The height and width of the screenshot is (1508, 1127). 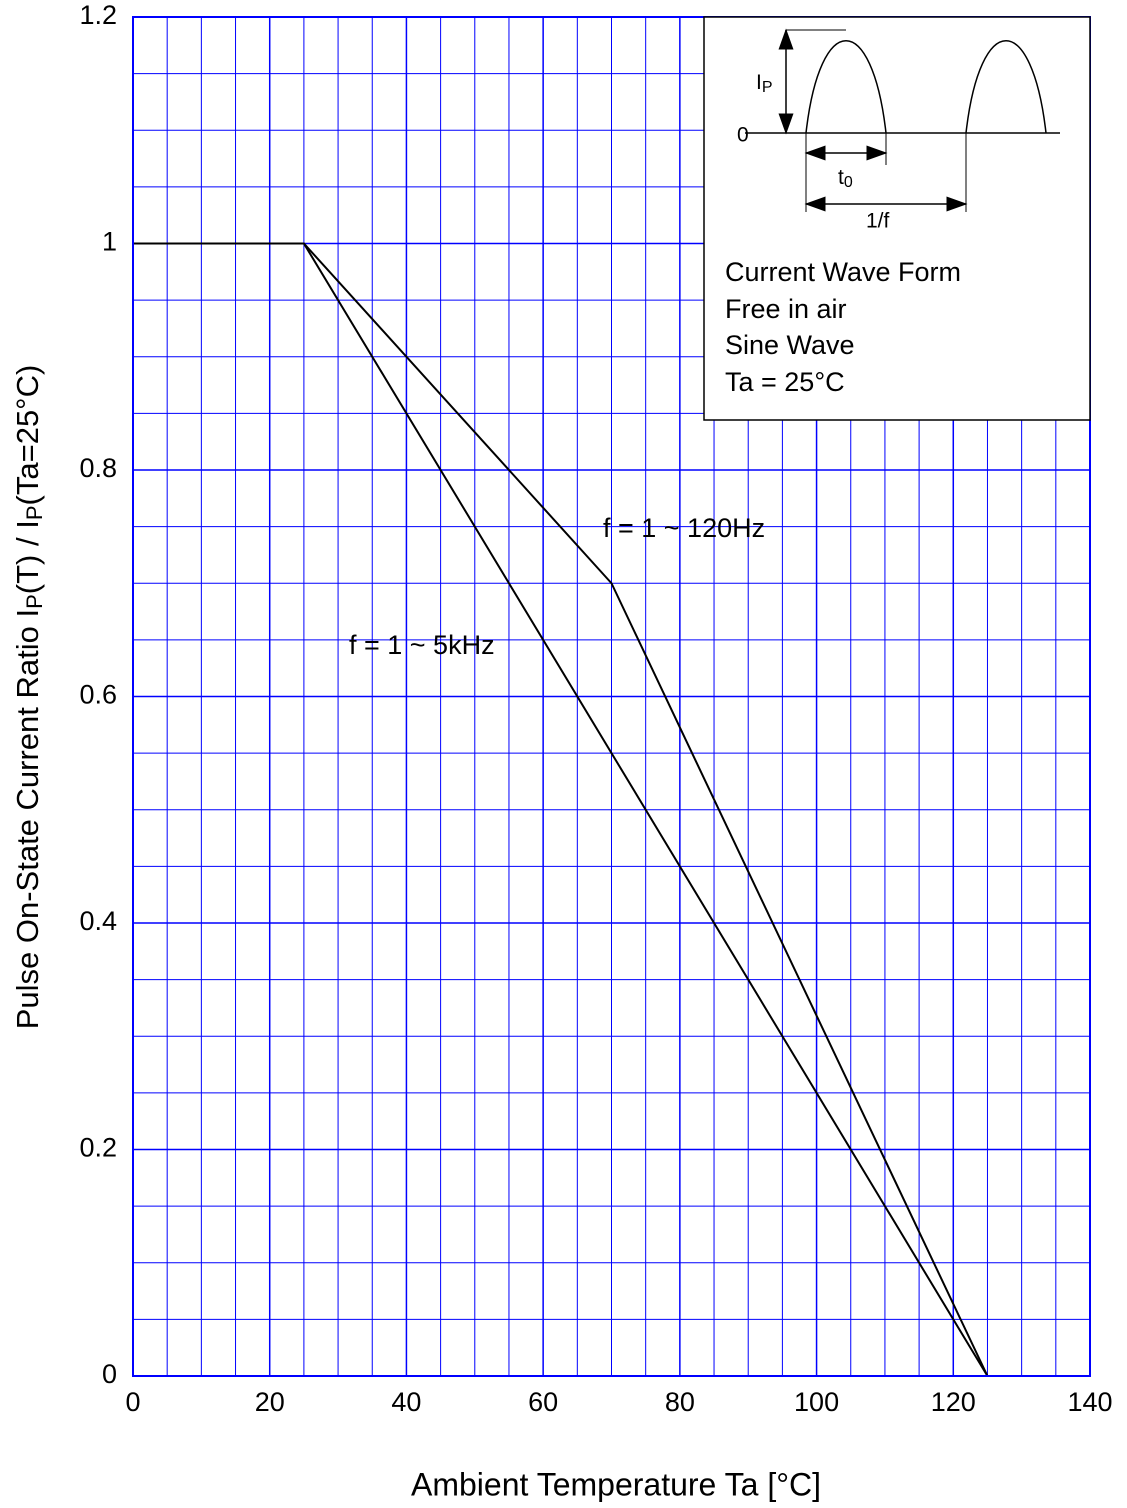 What do you see at coordinates (109, 242) in the screenshot?
I see `y-tick-label: 1` at bounding box center [109, 242].